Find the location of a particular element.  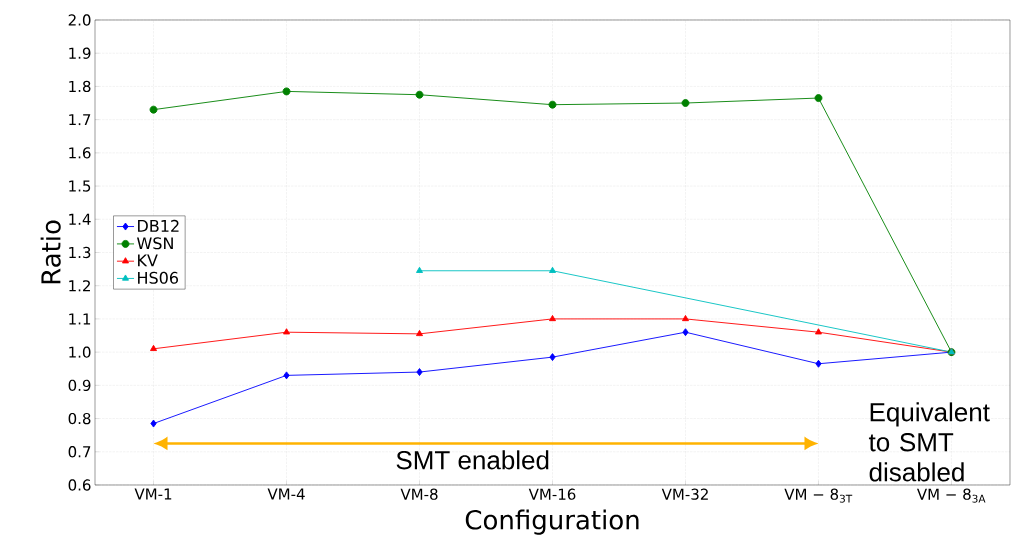

y-tick-label: 2.0 is located at coordinates (79, 20).